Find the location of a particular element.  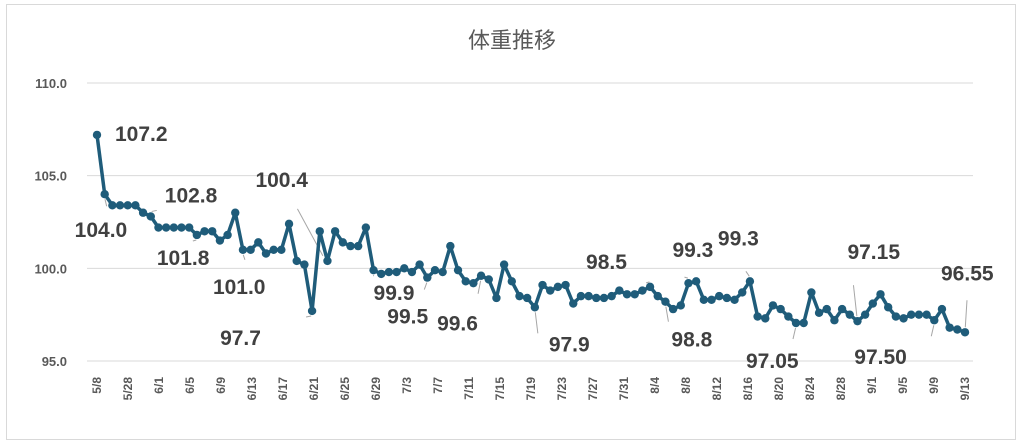

data-label: 101.8 is located at coordinates (183, 258).